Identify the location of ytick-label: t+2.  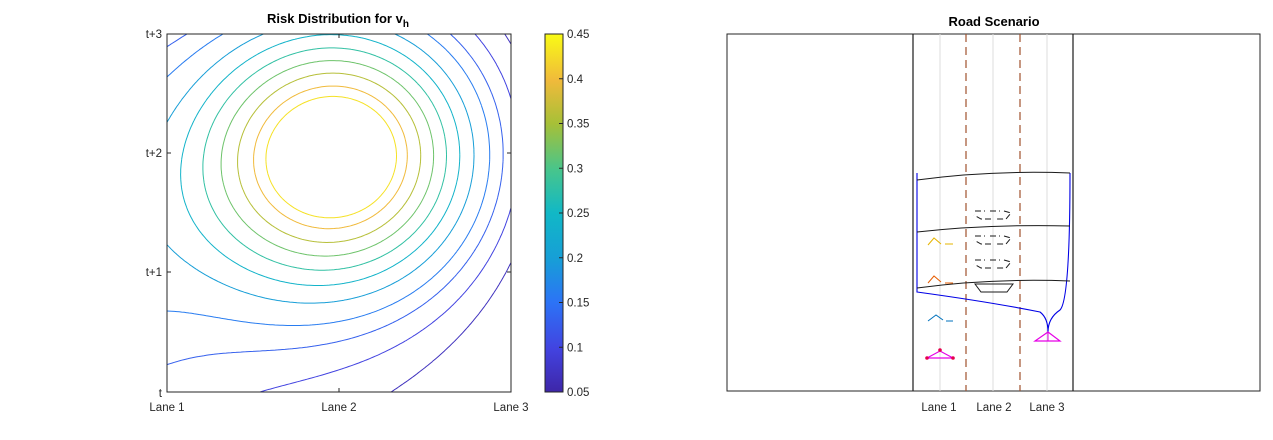
(154, 154).